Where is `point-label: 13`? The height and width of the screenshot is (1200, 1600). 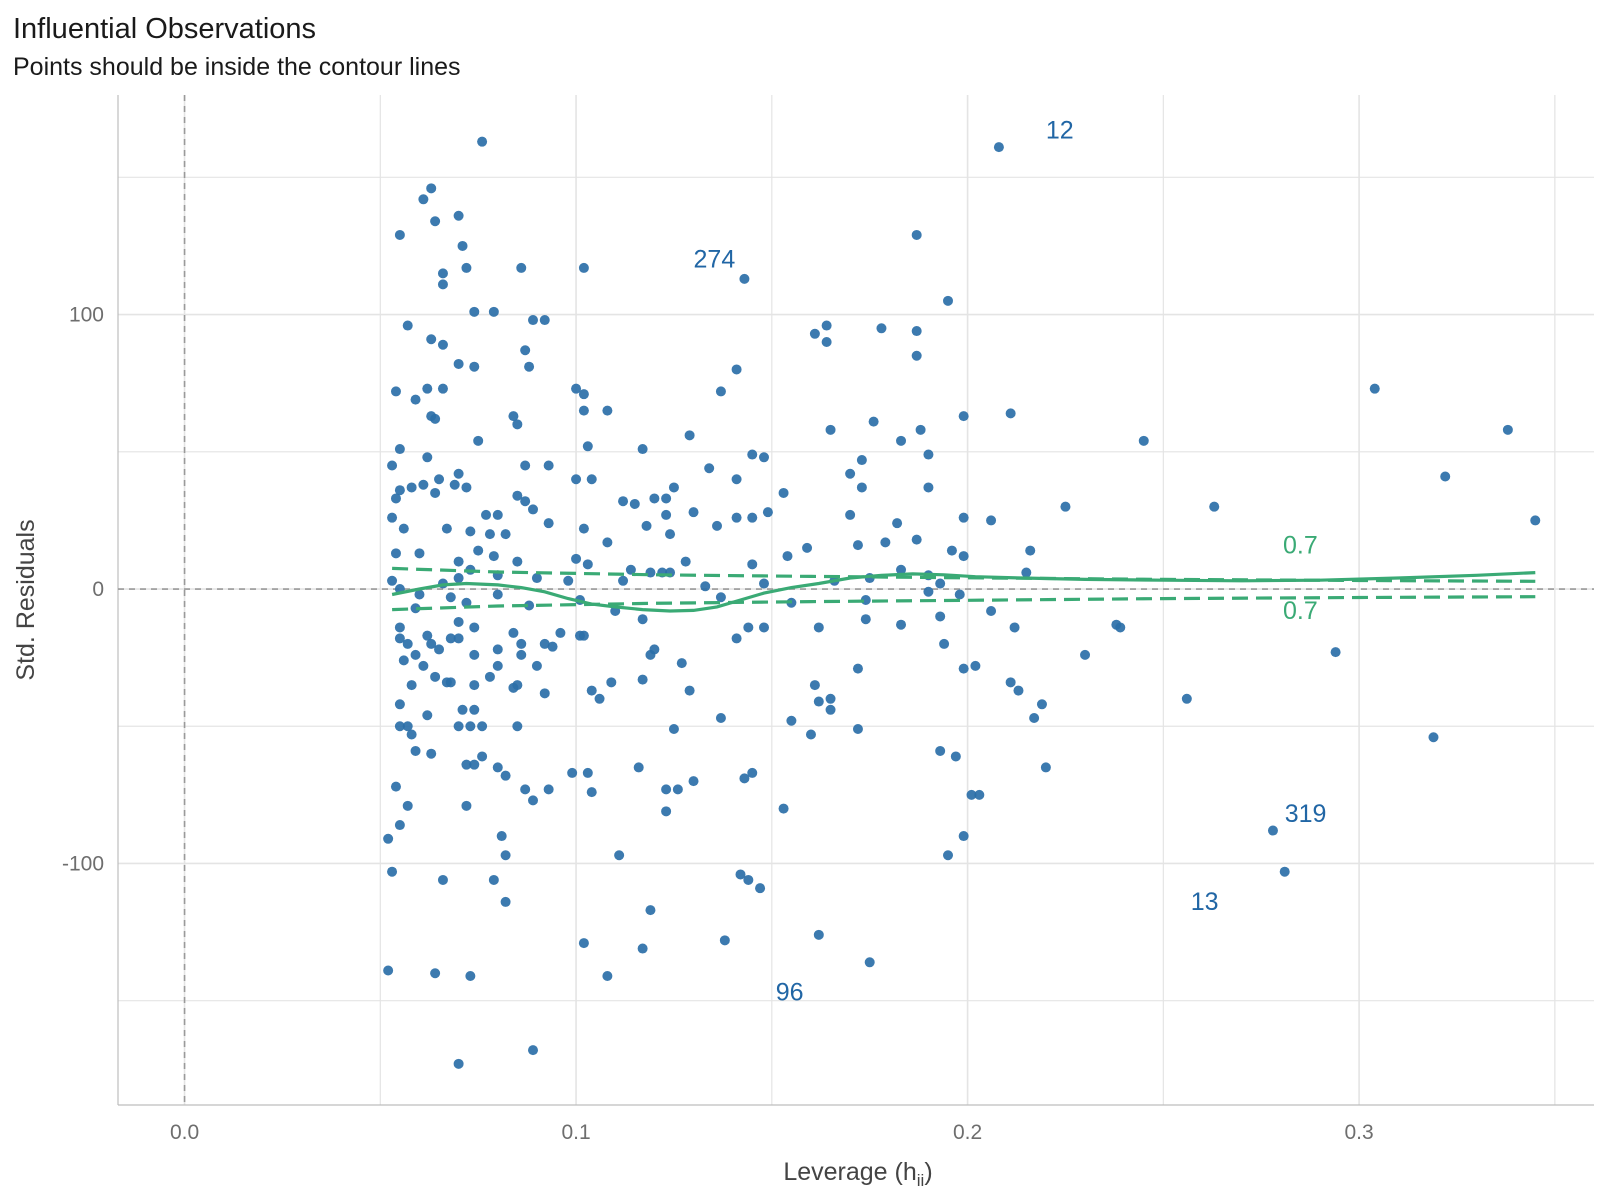 point-label: 13 is located at coordinates (1205, 902).